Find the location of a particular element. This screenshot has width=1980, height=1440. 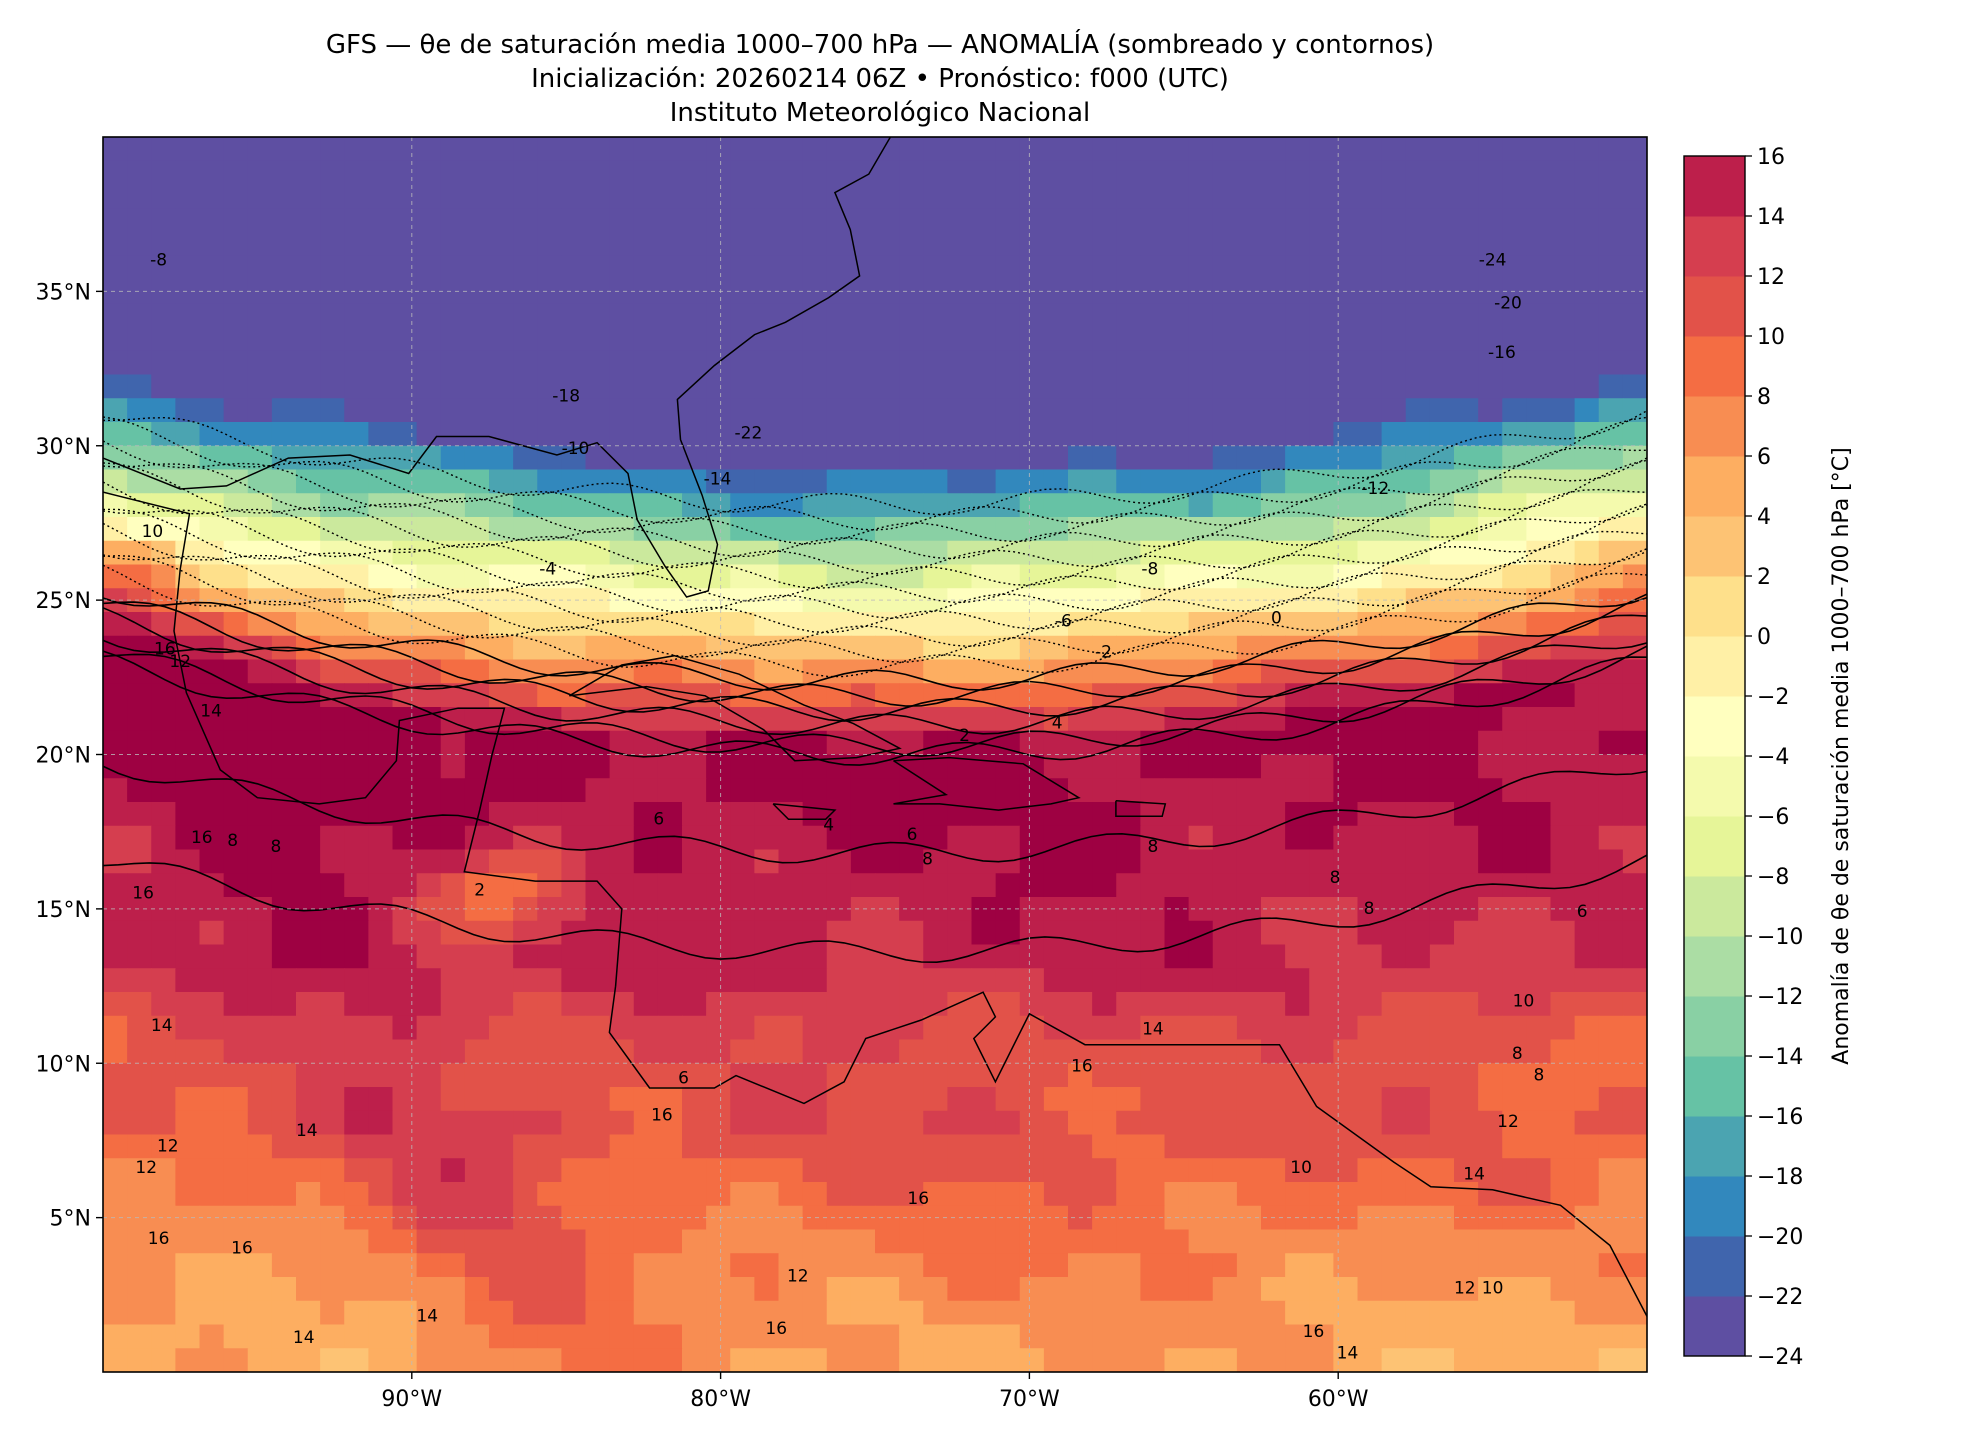

contour-label: -18 is located at coordinates (566, 396).